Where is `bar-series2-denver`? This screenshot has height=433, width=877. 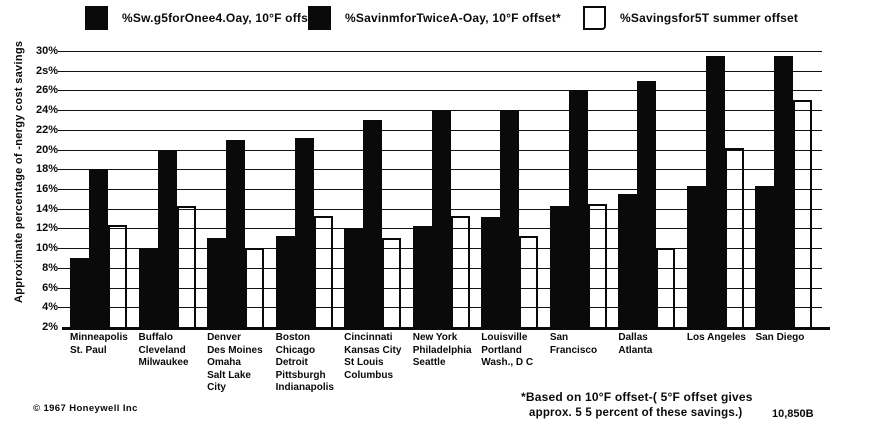
bar-series2-denver is located at coordinates (236, 233).